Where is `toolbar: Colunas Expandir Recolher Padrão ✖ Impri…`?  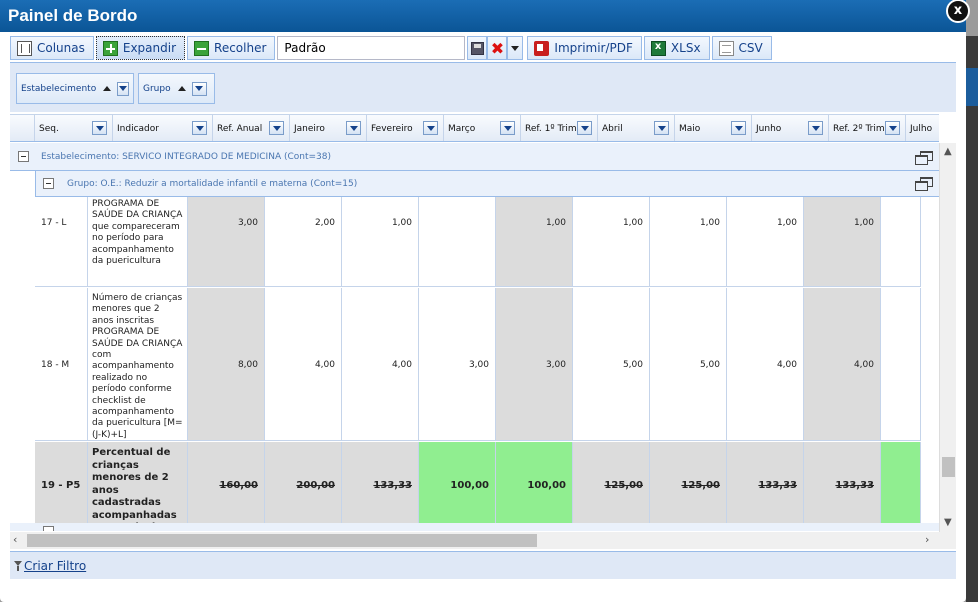
toolbar: Colunas Expandir Recolher Padrão ✖ Impri… is located at coordinates (392, 48).